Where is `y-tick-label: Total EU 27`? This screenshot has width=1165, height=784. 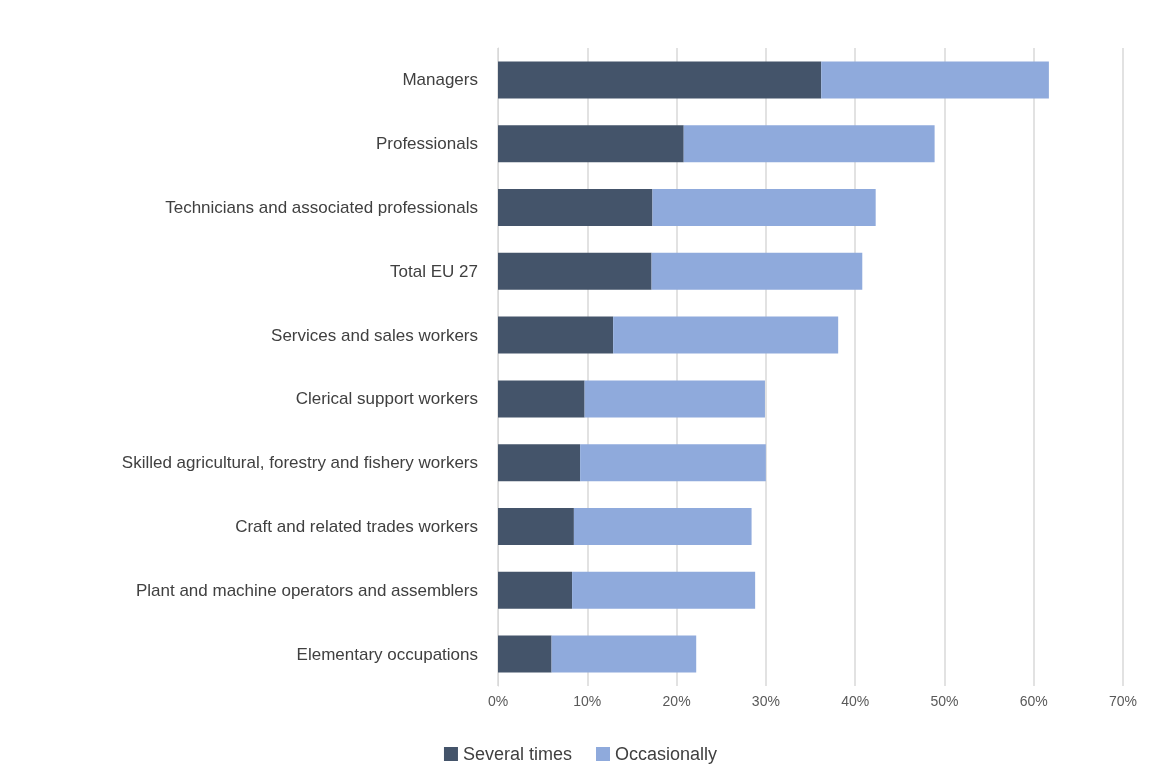
y-tick-label: Total EU 27 is located at coordinates (434, 271).